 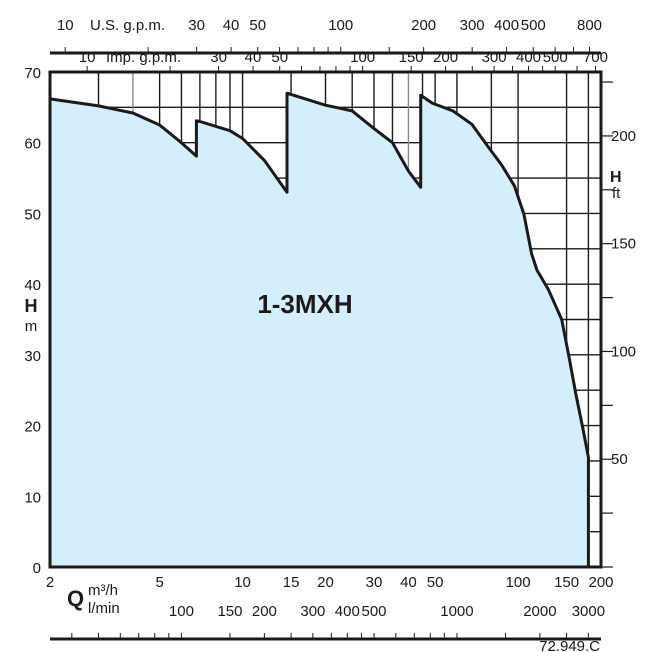 I want to click on imp-gpm-tick-label: 100, so click(x=362, y=57).